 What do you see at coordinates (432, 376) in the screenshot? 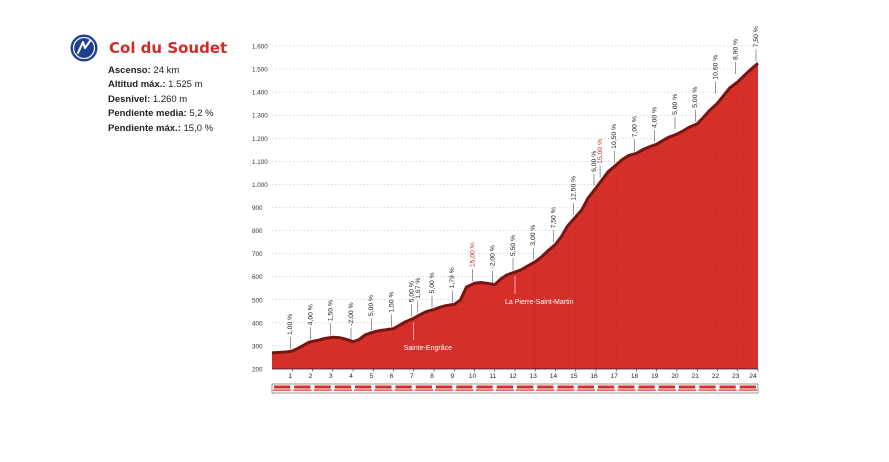
I see `x-tick-label: 8` at bounding box center [432, 376].